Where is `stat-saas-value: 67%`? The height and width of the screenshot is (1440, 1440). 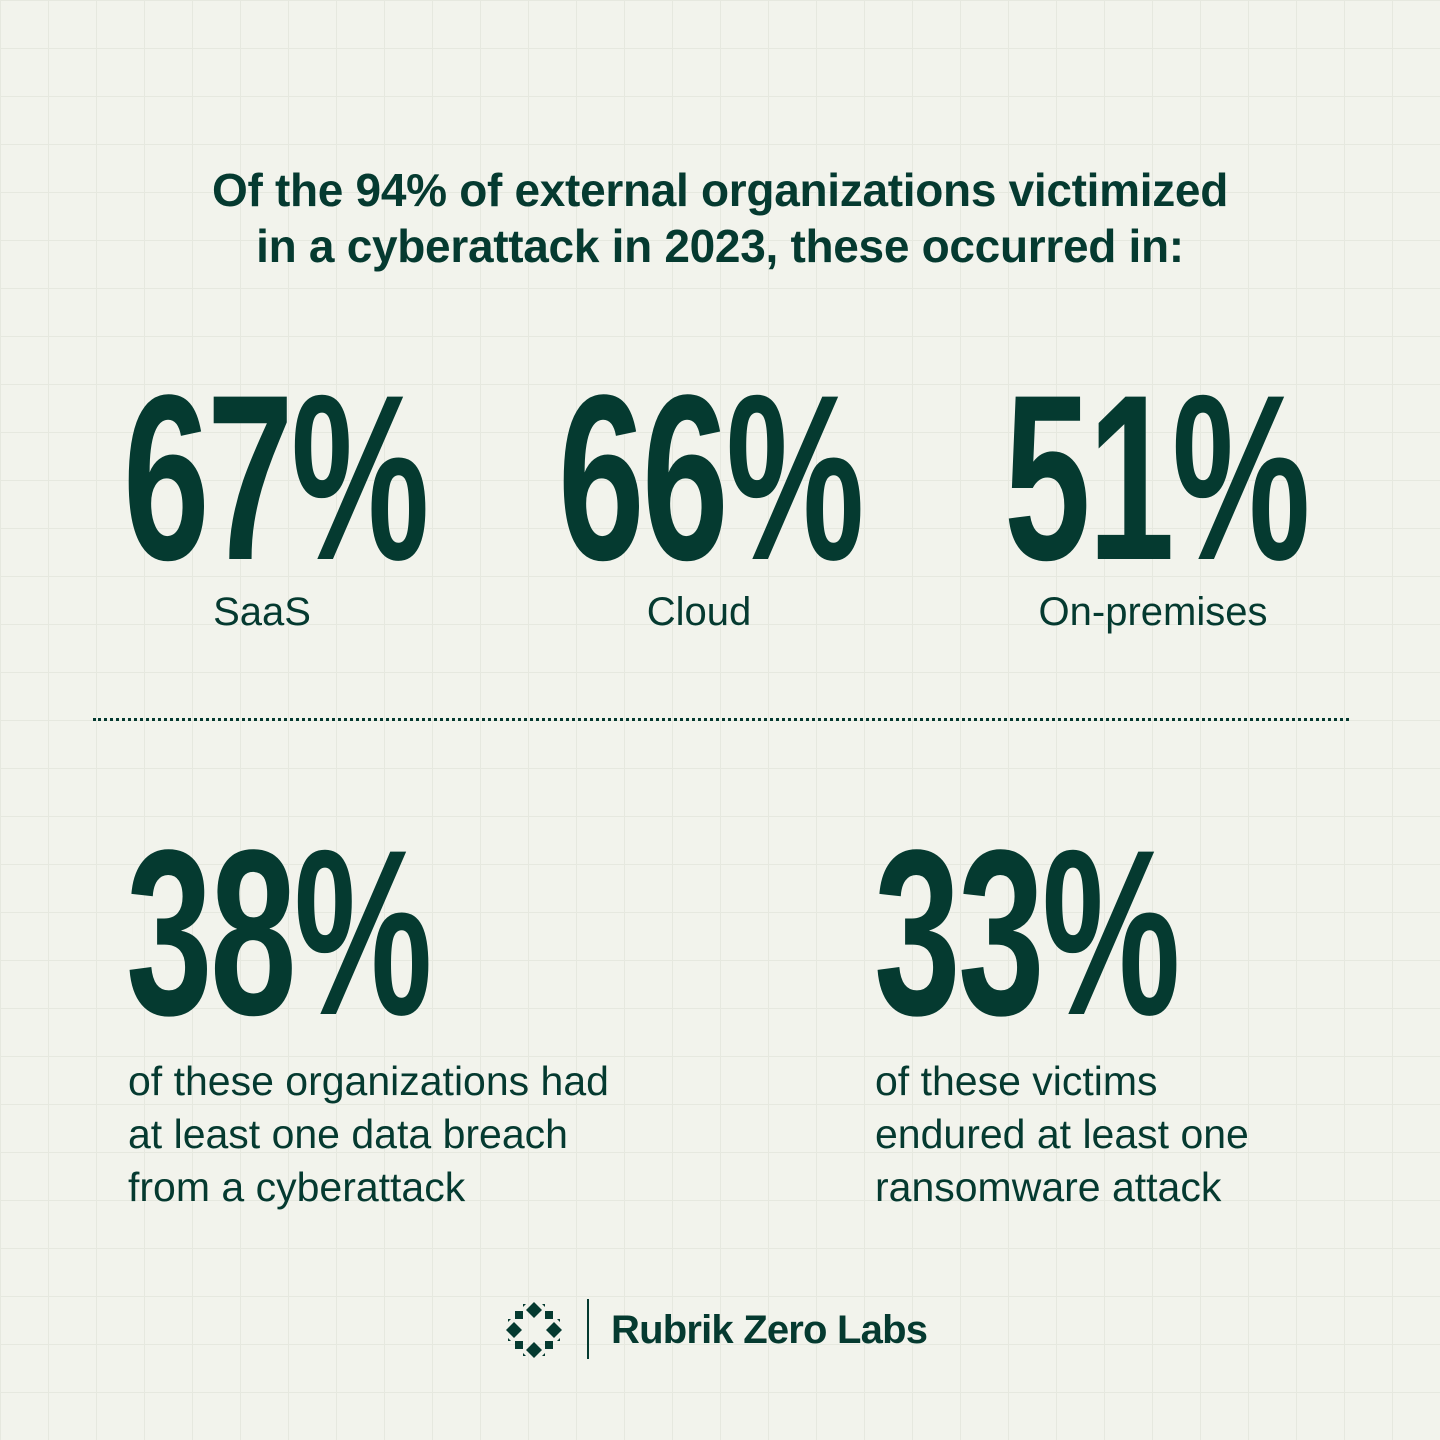
stat-saas-value: 67% is located at coordinates (276, 478).